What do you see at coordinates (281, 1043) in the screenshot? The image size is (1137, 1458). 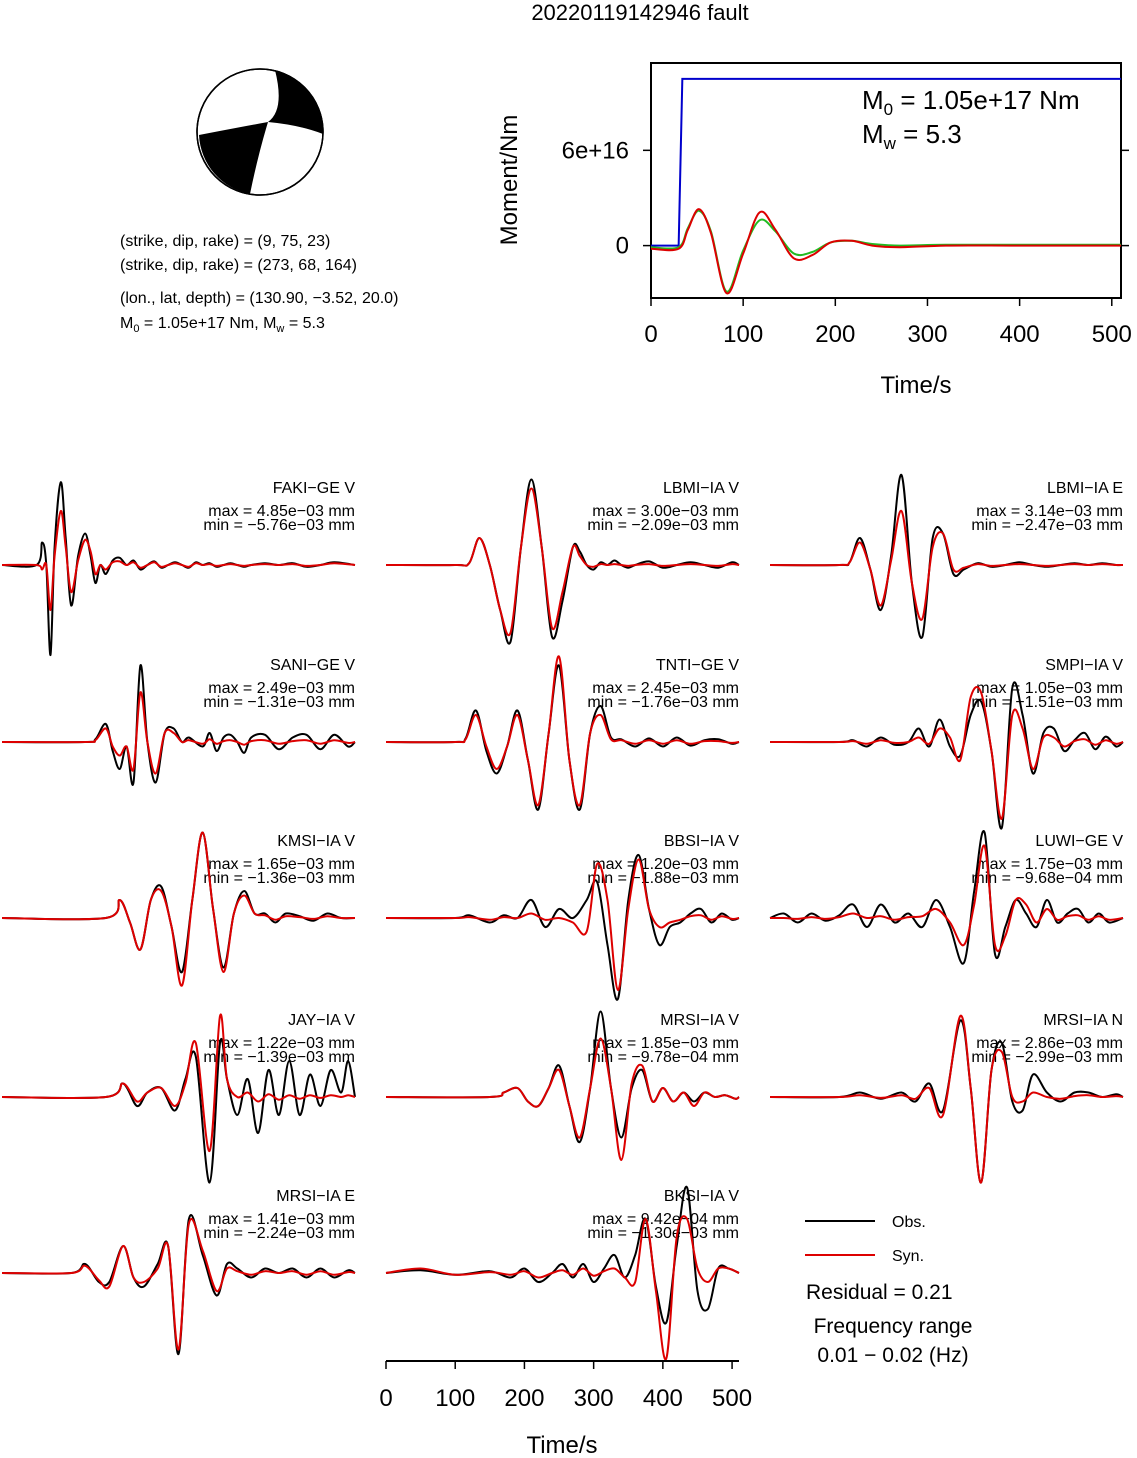 I see `station-max: max = 1.22e−03 mm` at bounding box center [281, 1043].